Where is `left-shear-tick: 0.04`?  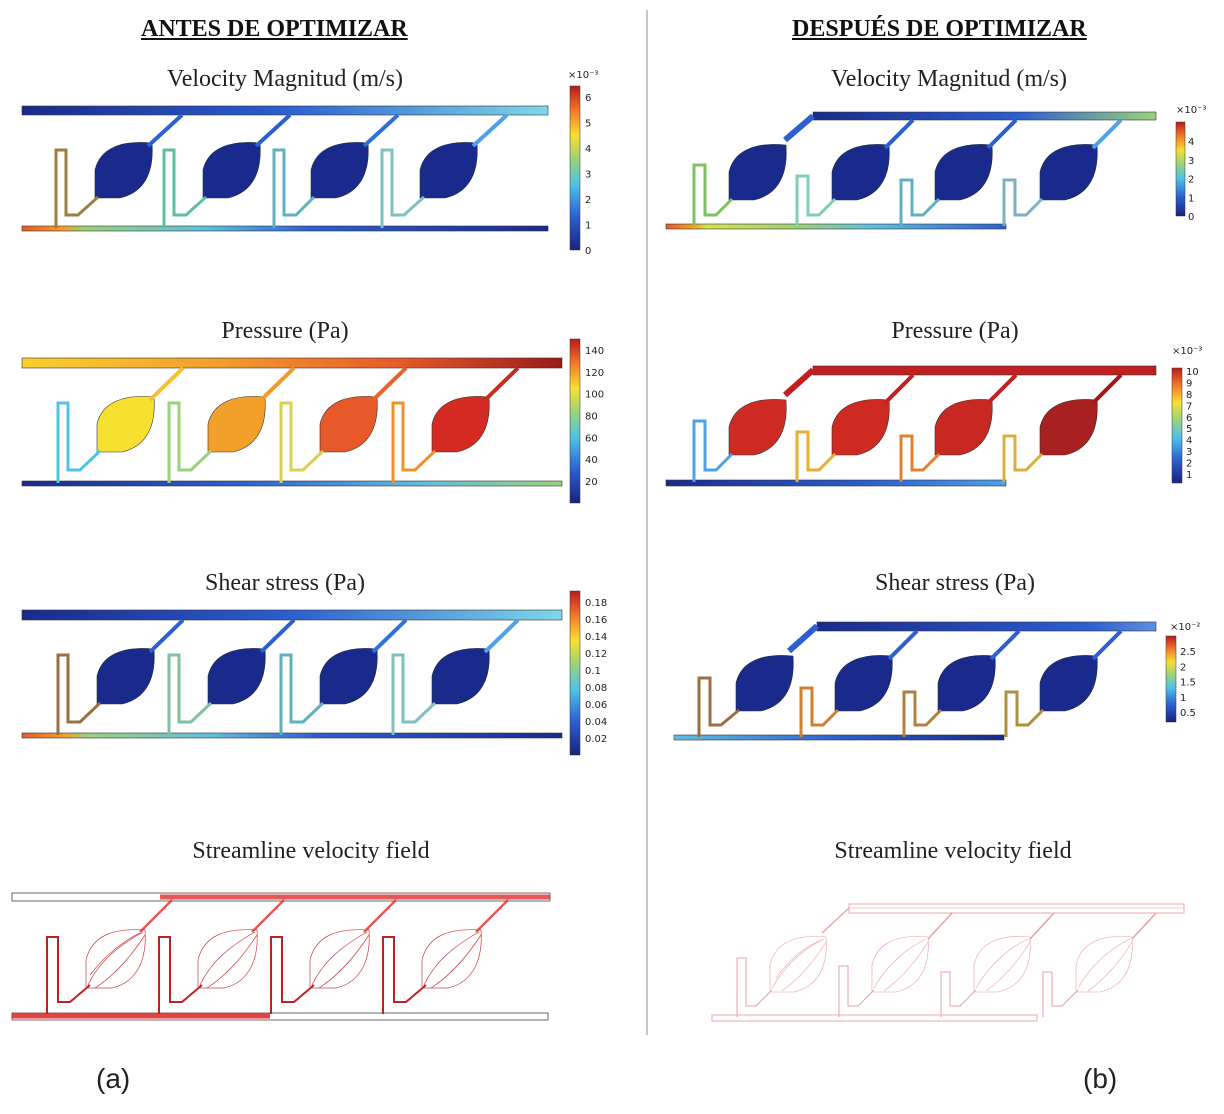 left-shear-tick: 0.04 is located at coordinates (596, 722).